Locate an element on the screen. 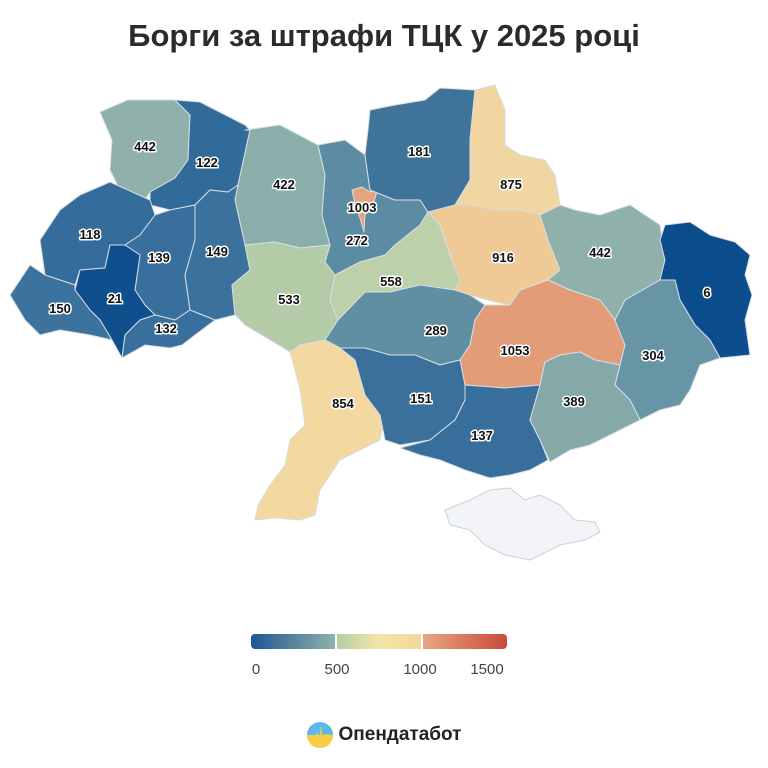 The image size is (768, 768). label-chernihivska: 181 is located at coordinates (419, 151).